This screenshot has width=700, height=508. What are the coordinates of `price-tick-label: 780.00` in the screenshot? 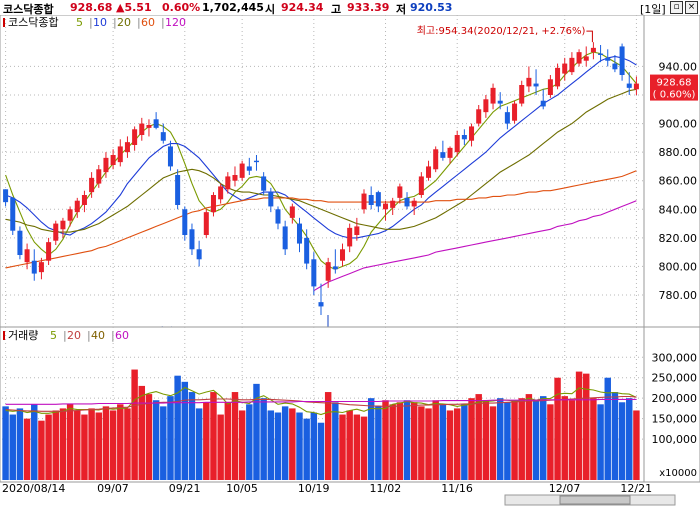 It's located at (678, 295).